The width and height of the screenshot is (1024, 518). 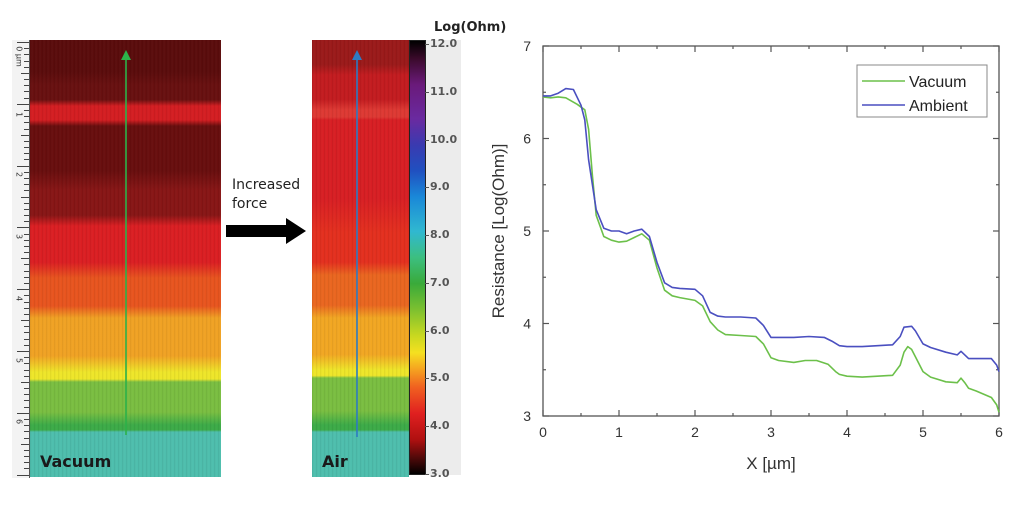 I want to click on colorbar, so click(x=417, y=257).